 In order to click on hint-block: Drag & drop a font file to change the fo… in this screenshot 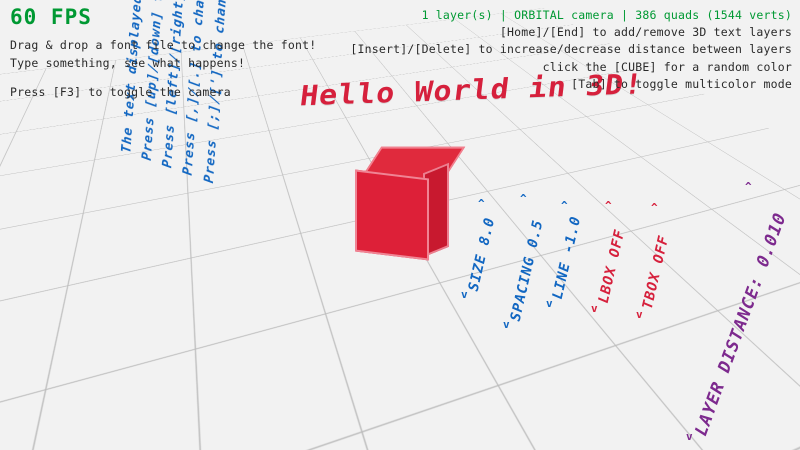, I will do `click(163, 69)`.